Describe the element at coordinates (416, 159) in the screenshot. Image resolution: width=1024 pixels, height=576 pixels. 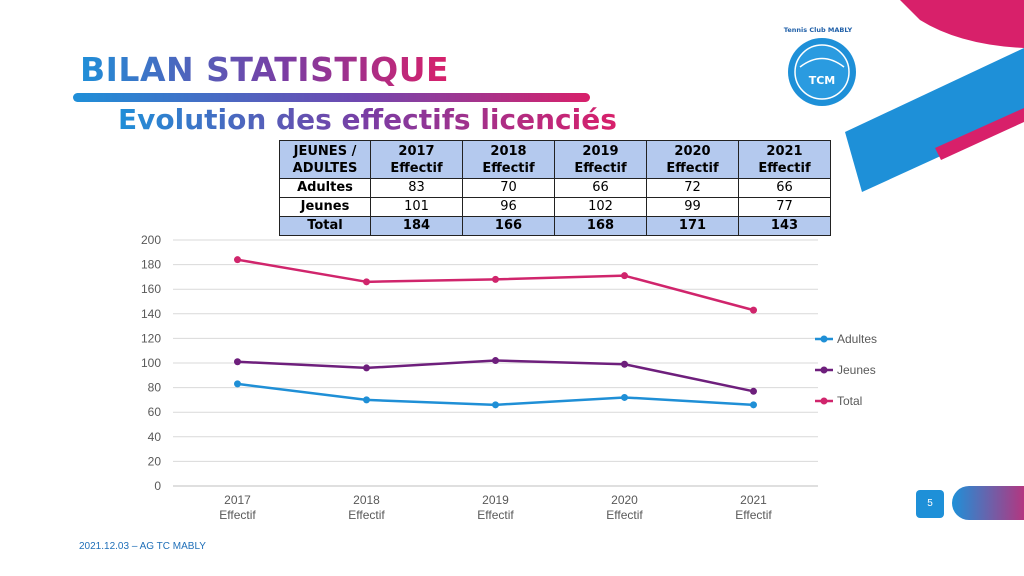
I see `table-column-header: 2017 Effectif` at that location.